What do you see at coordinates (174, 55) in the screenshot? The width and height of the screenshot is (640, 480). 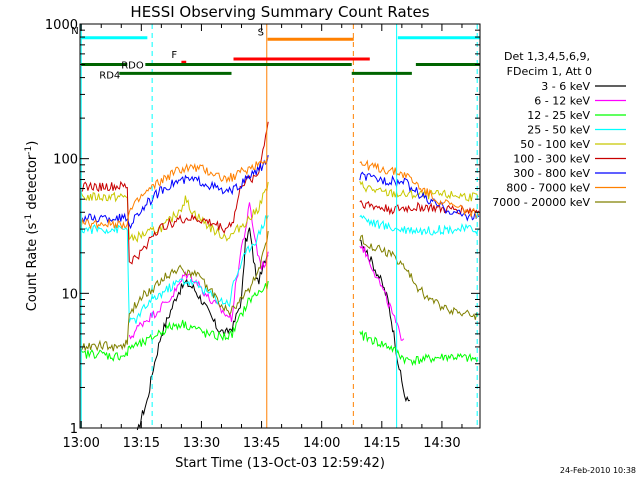 I see `flag-label-f: F` at bounding box center [174, 55].